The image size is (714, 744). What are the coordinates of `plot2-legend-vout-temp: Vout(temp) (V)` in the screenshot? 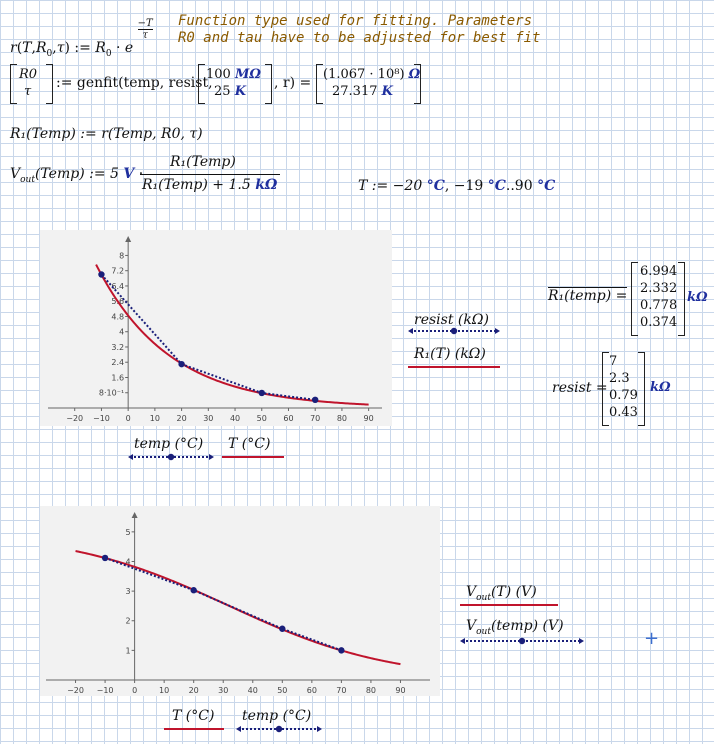 It's located at (515, 627).